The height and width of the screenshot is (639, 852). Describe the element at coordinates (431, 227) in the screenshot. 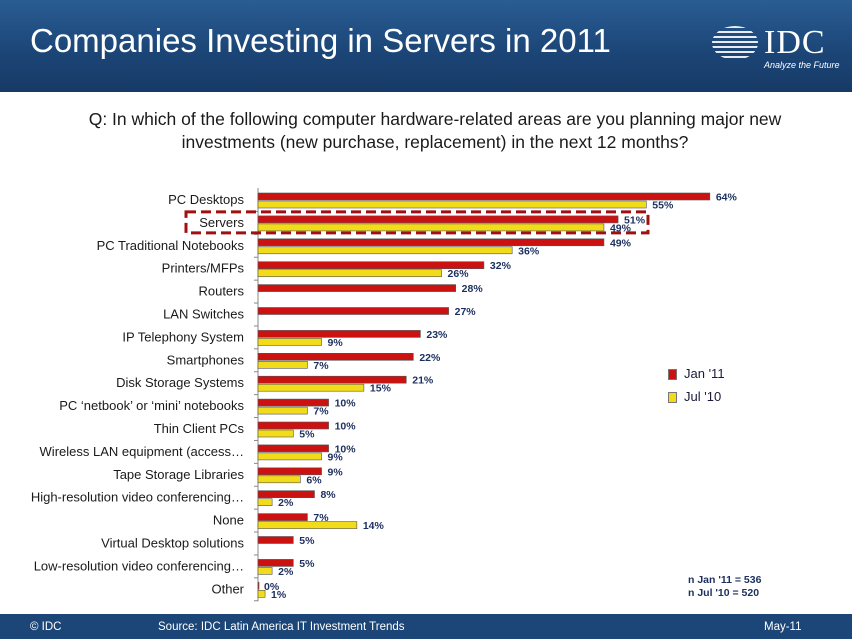

I see `bar-jul-10-servers` at that location.